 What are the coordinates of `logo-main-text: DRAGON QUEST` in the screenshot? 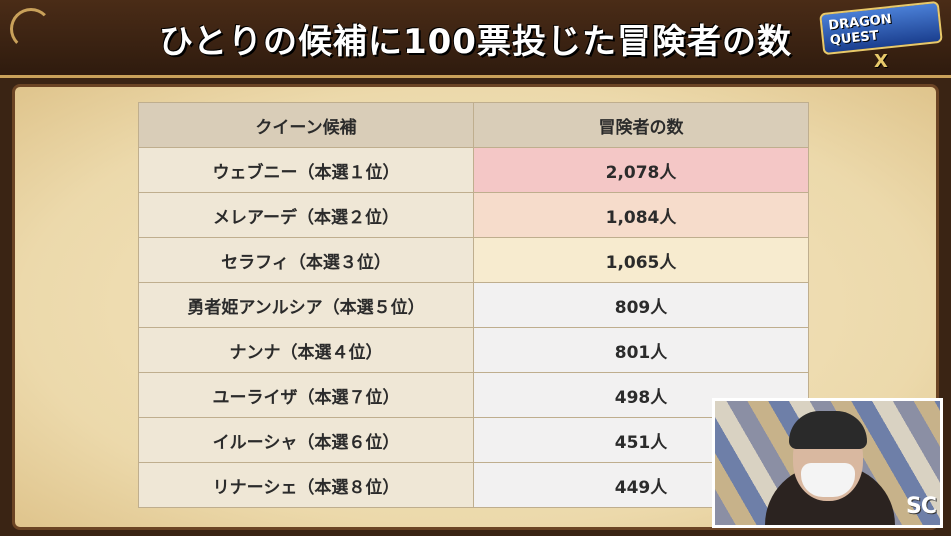 It's located at (881, 27).